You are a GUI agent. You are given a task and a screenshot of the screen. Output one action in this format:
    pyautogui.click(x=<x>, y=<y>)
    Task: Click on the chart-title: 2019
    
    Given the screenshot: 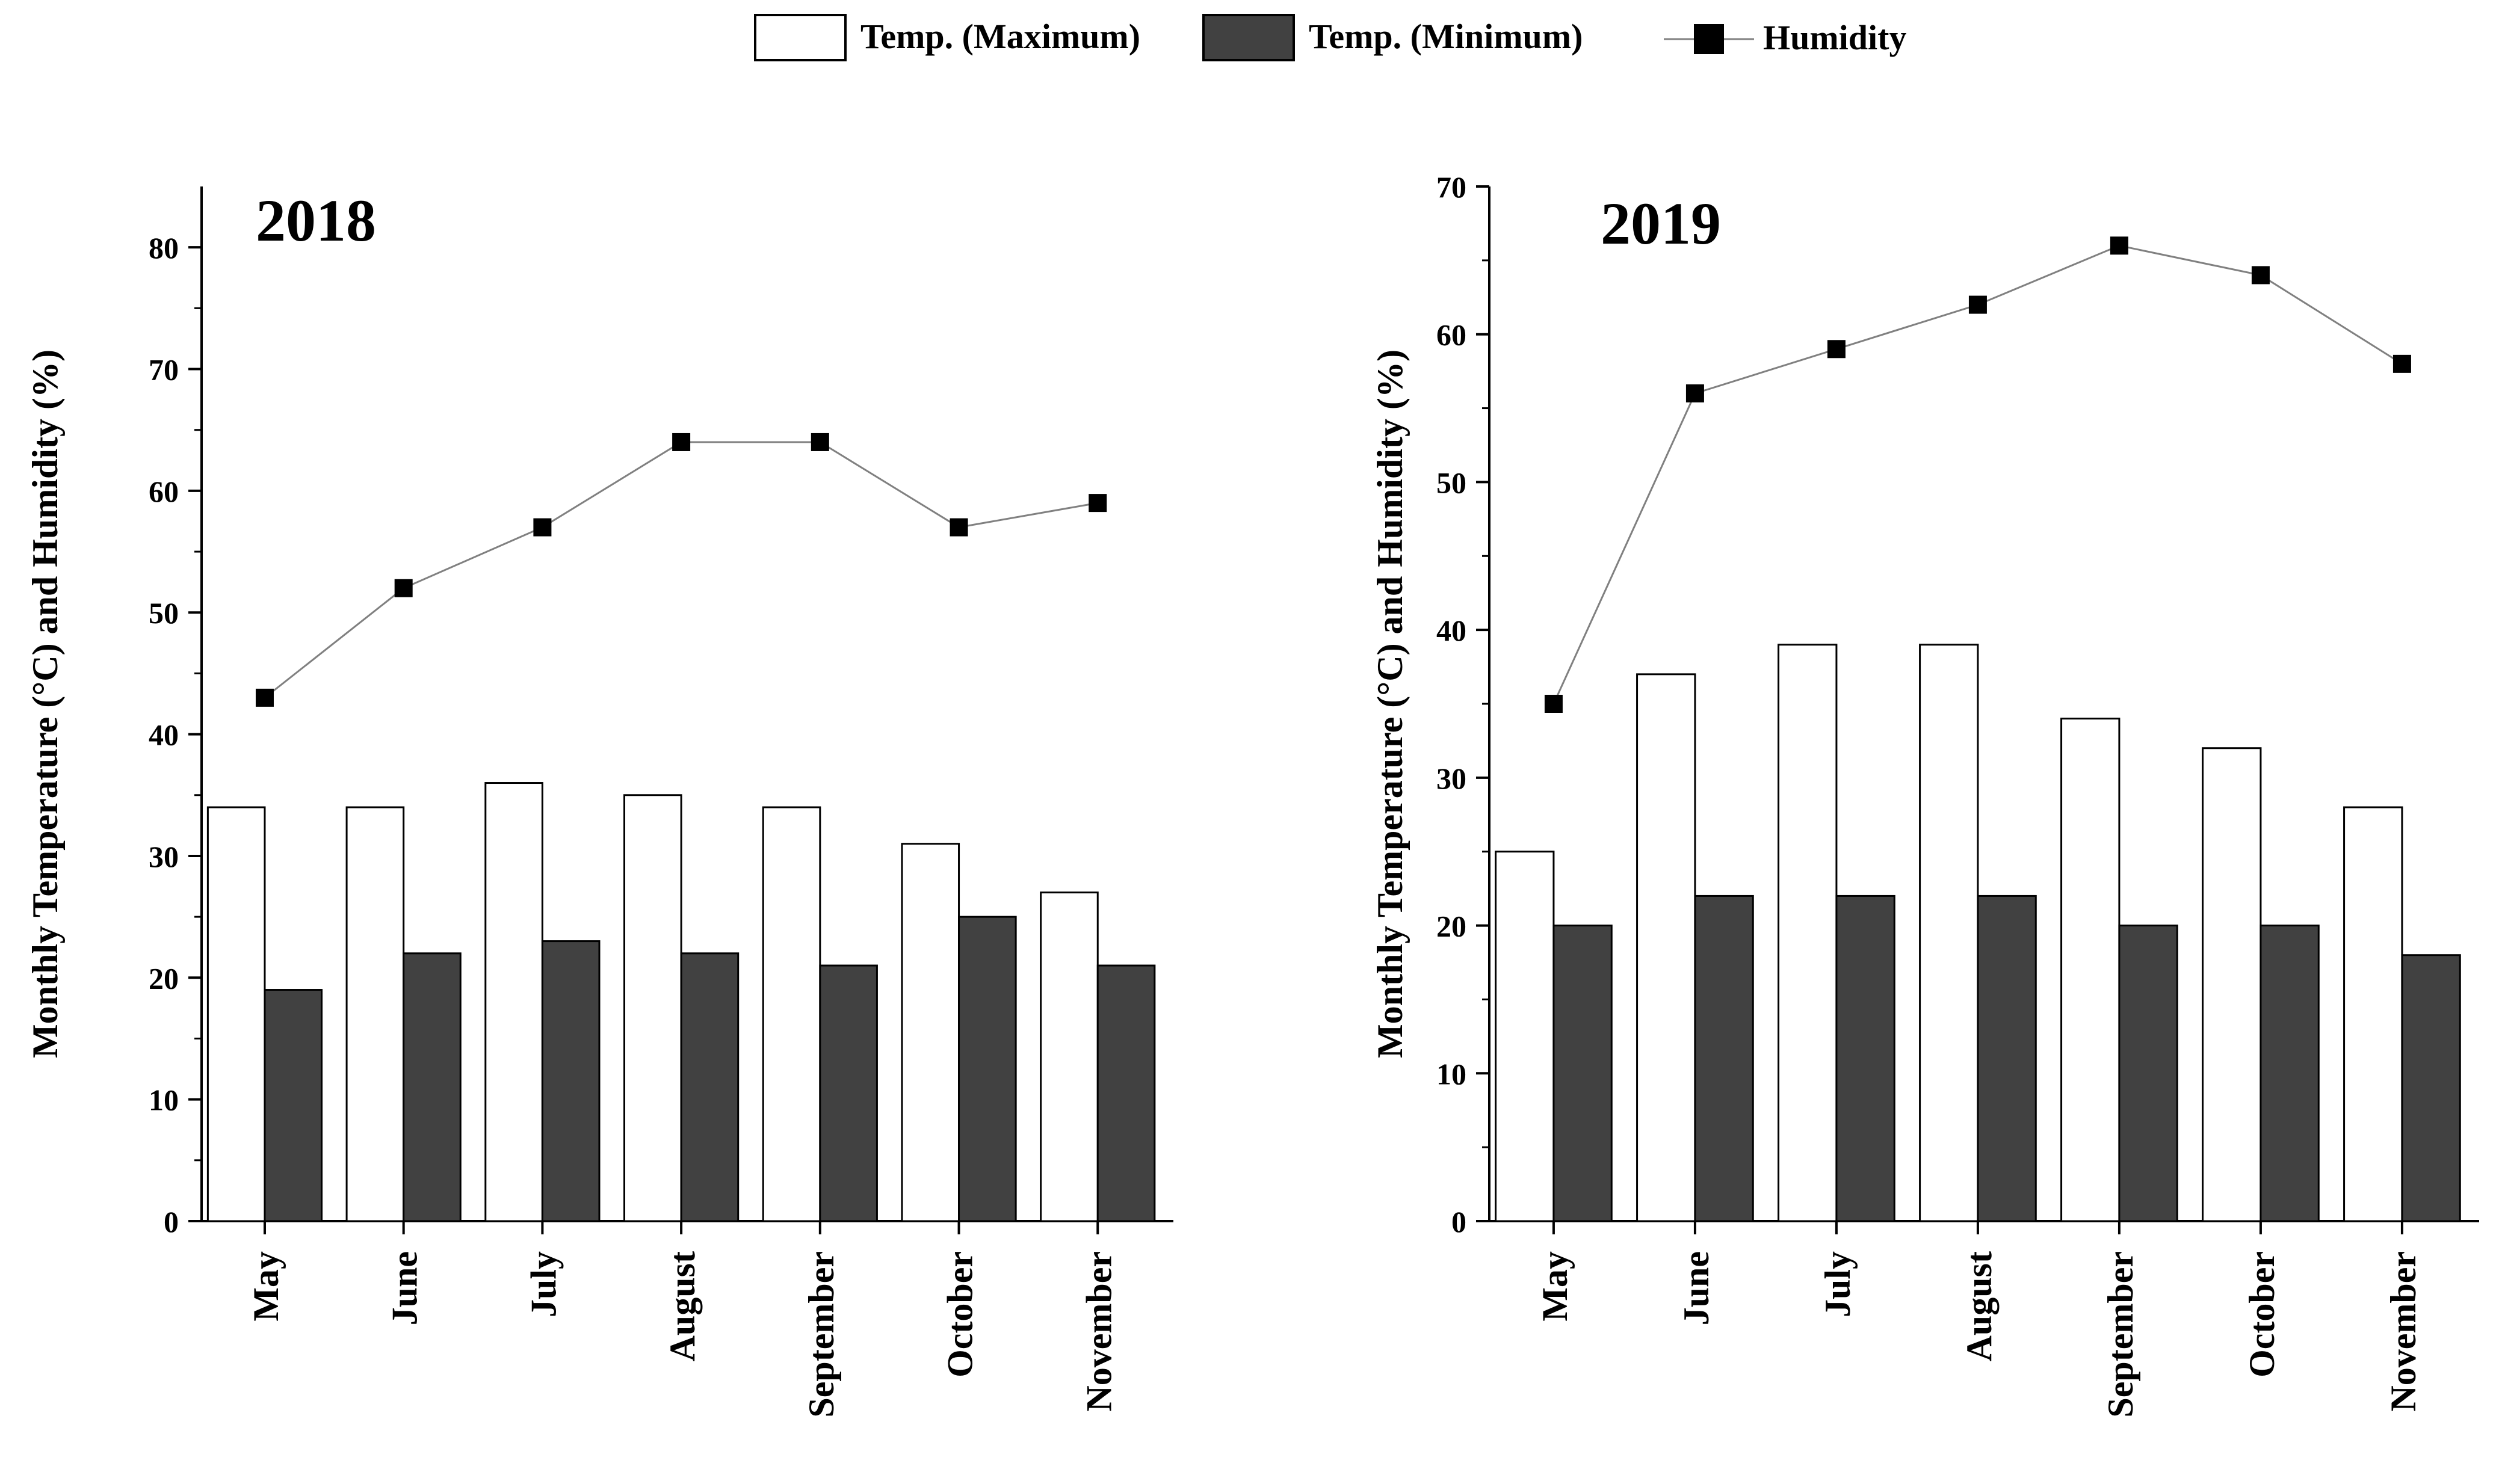 What is the action you would take?
    pyautogui.click(x=1661, y=223)
    